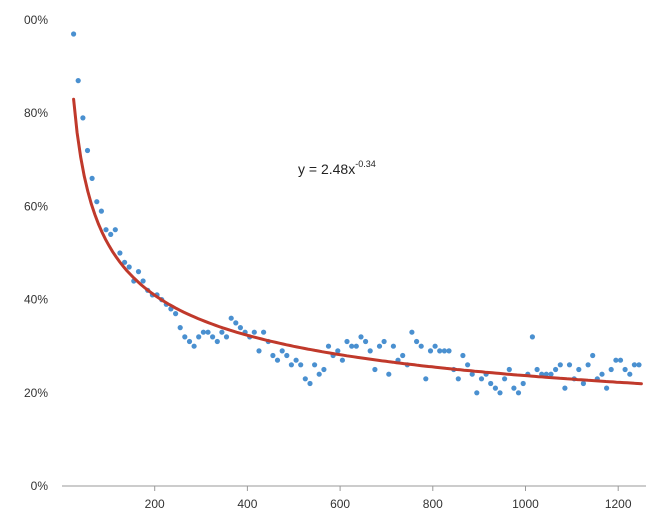 This screenshot has height=521, width=654. Describe the element at coordinates (40, 486) in the screenshot. I see `y-tick-label: 0%` at that location.